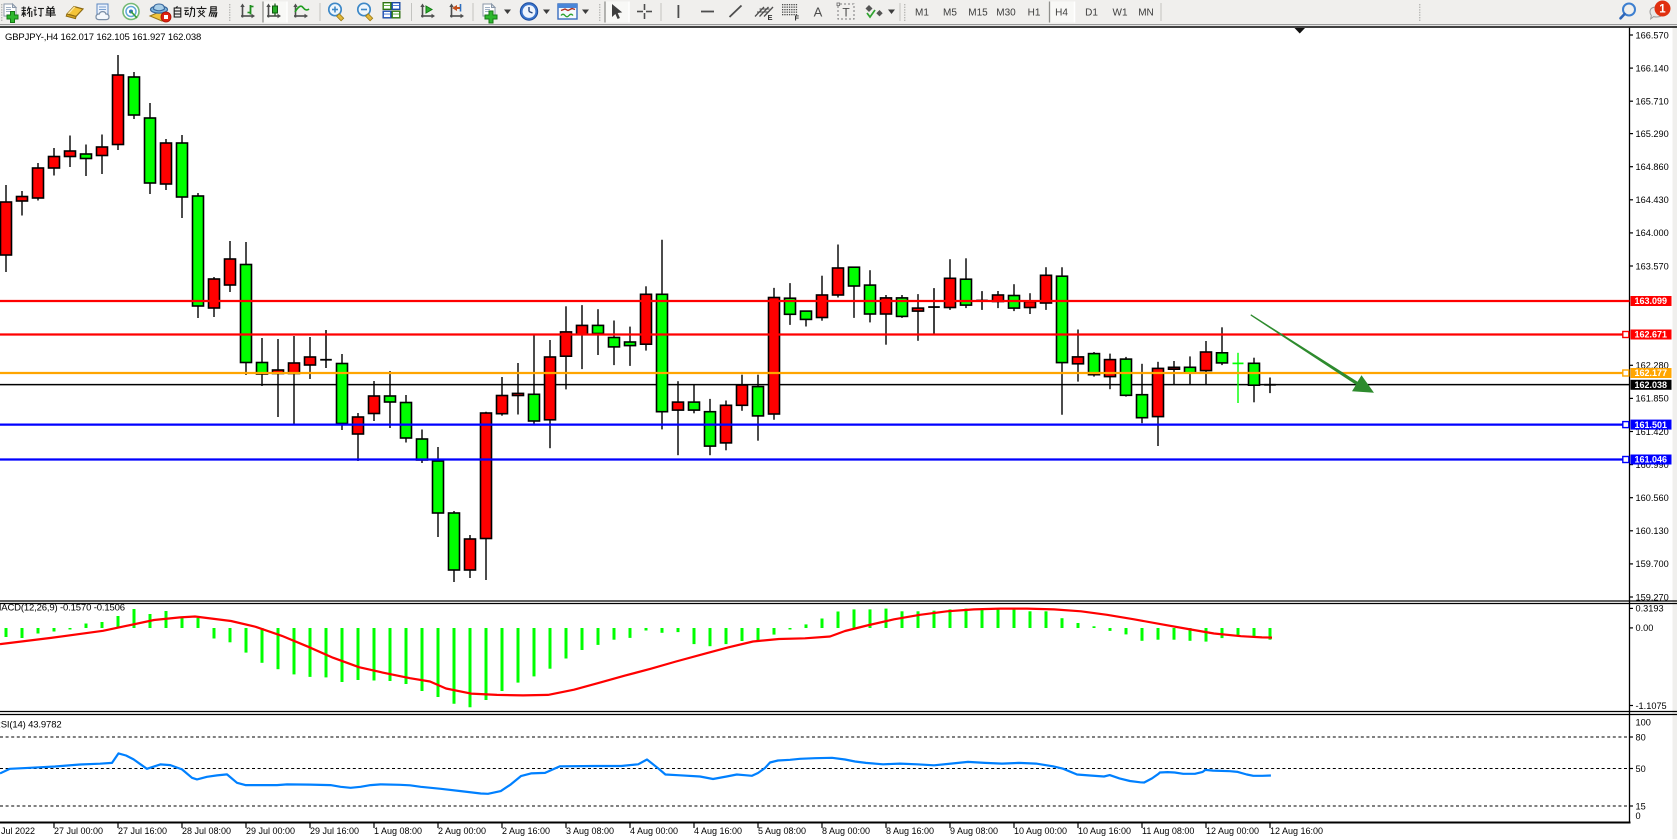  What do you see at coordinates (206, 831) in the screenshot?
I see `svg-text: 28 Jul 08:00` at bounding box center [206, 831].